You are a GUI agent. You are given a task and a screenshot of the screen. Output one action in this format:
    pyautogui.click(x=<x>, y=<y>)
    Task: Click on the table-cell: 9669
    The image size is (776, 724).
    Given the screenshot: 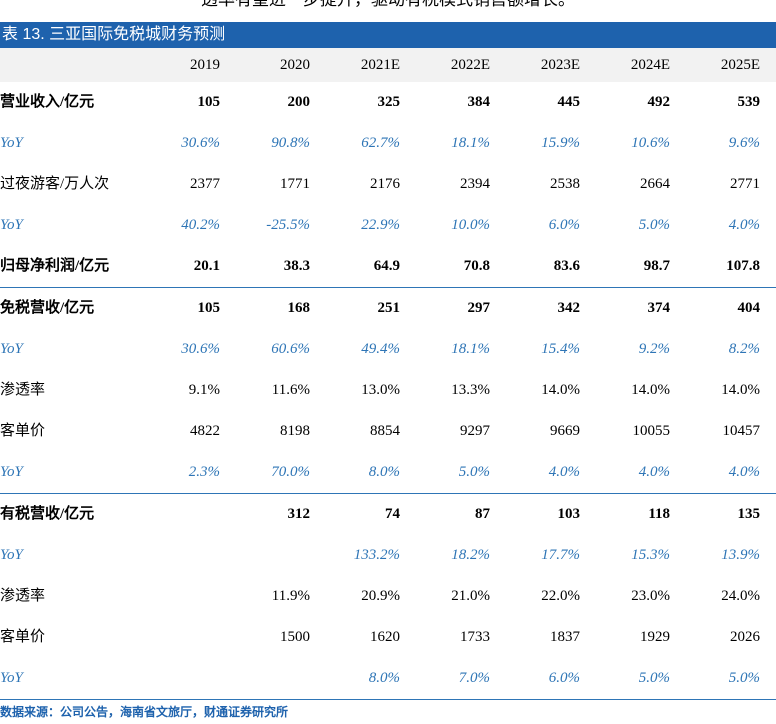 What is the action you would take?
    pyautogui.click(x=565, y=431)
    